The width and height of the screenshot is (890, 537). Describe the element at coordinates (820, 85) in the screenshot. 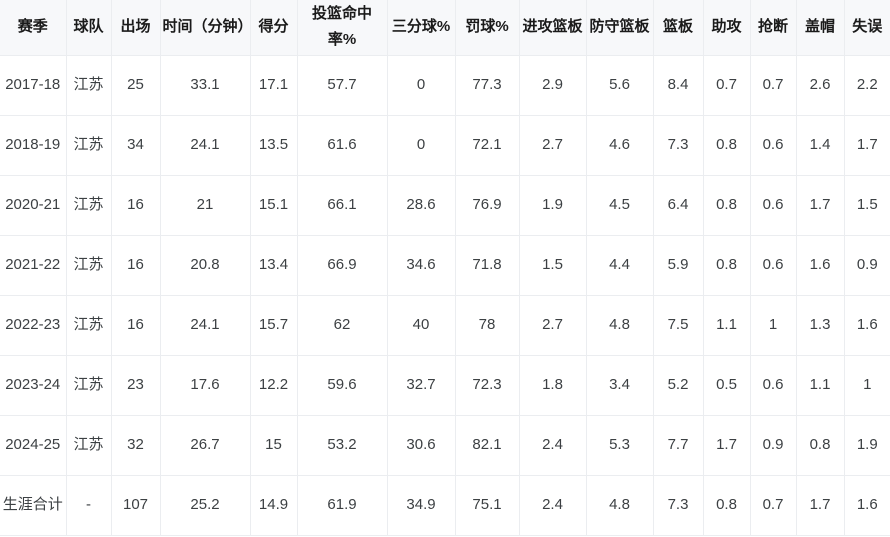

I see `table-cell: 2.6` at that location.